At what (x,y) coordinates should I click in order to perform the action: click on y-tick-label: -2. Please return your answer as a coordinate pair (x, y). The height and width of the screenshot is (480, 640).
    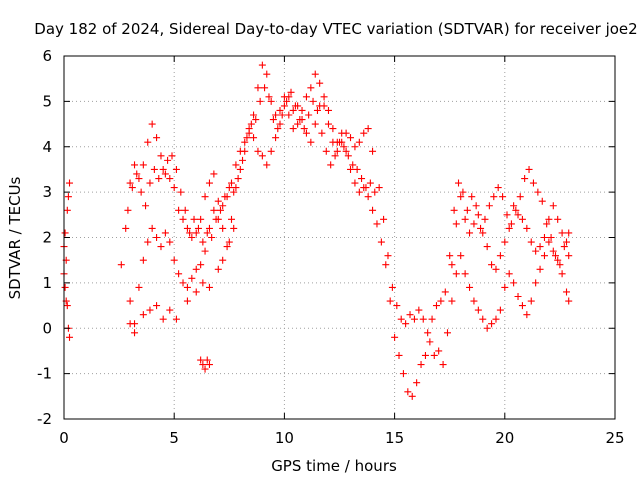
    Looking at the image, I should click on (44, 419).